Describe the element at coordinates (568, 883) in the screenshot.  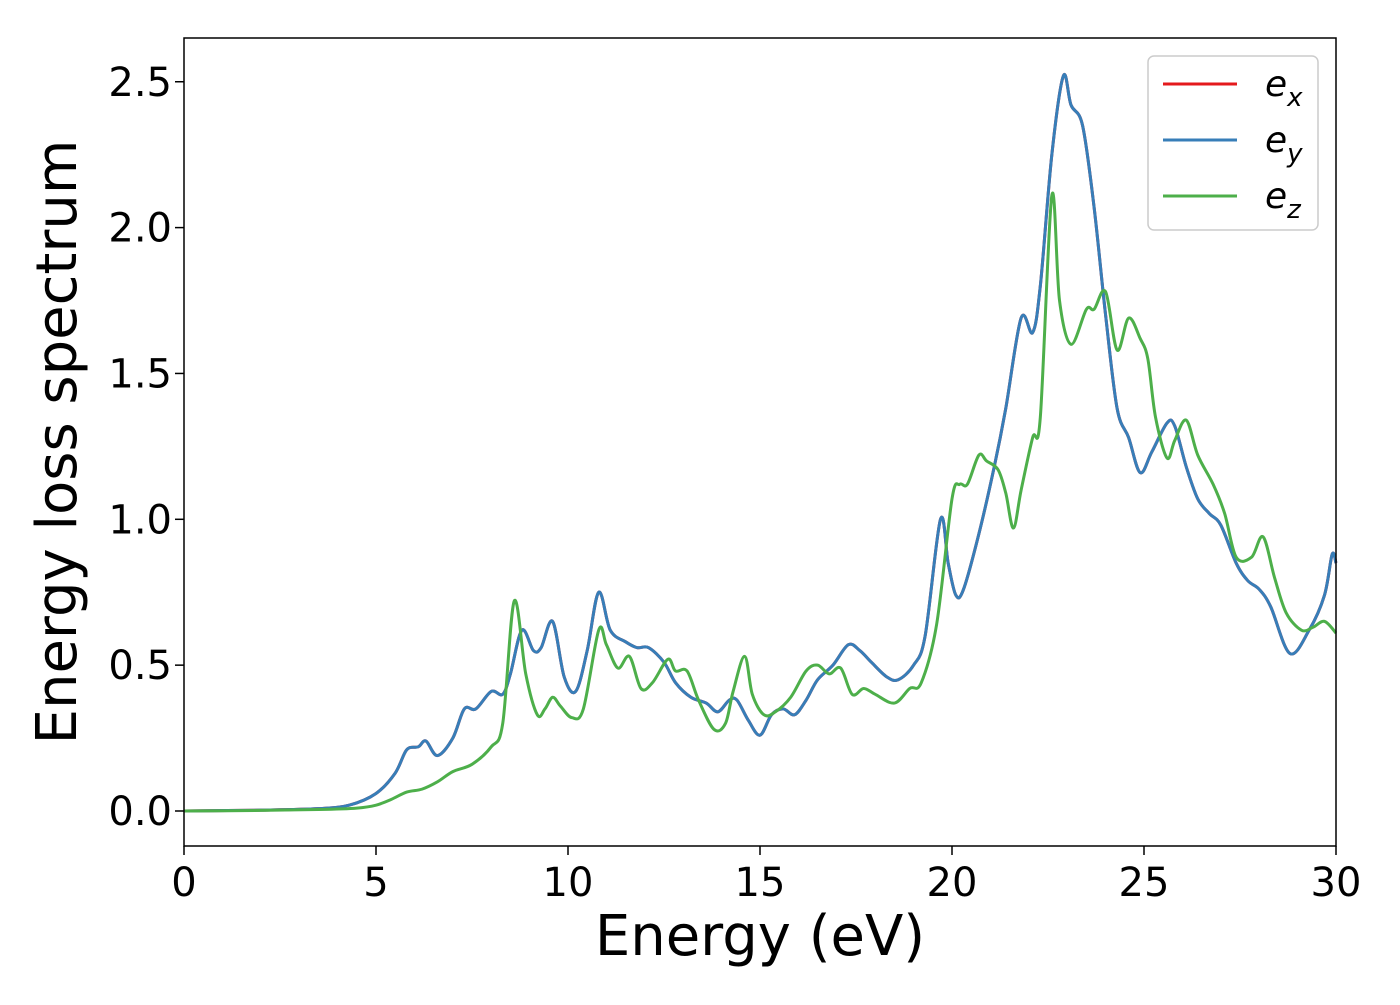
I see `x-tick-label: 10` at that location.